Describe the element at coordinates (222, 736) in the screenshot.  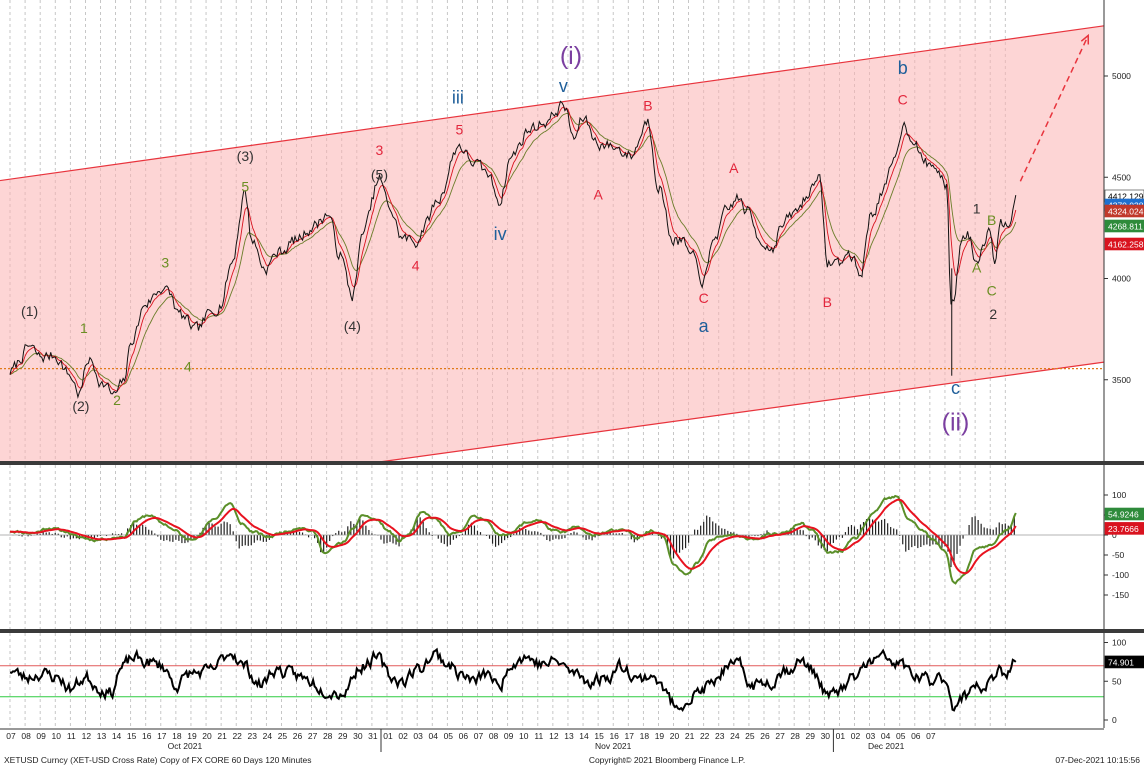
I see `x-tick-label: 21` at that location.